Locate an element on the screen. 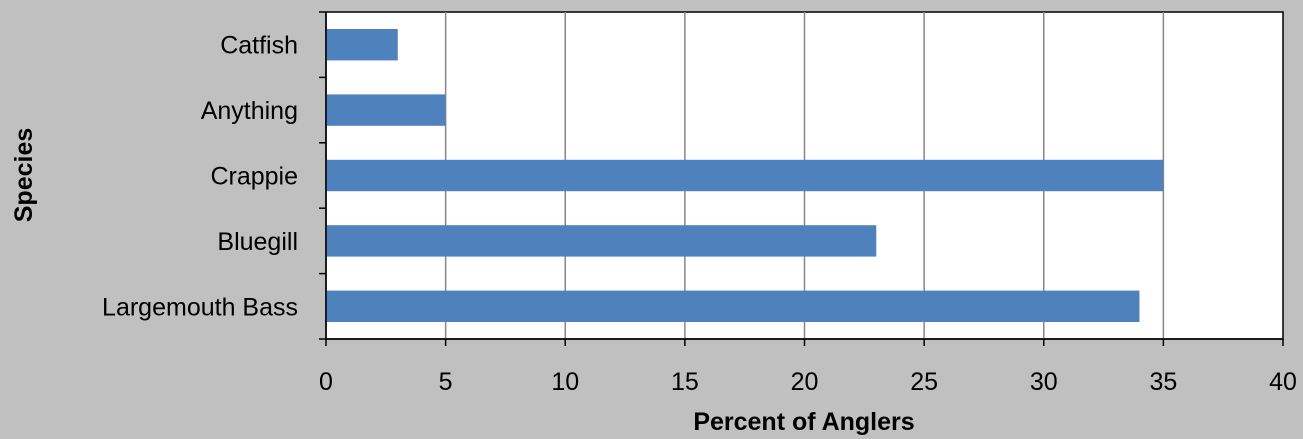 This screenshot has width=1303, height=439. x-tick-label: 35 is located at coordinates (1163, 382).